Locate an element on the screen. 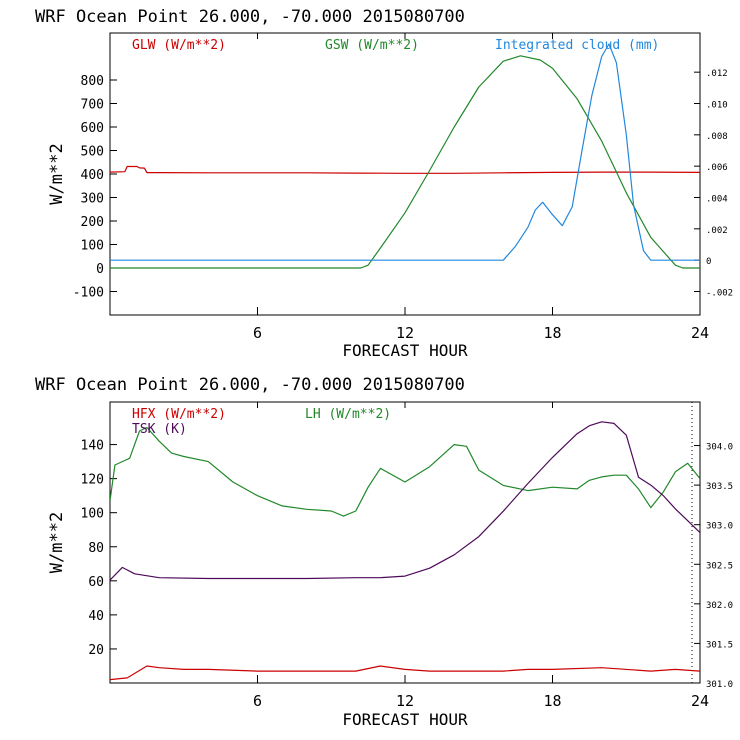  chart1-x-tick-label: 18 is located at coordinates (552, 701).